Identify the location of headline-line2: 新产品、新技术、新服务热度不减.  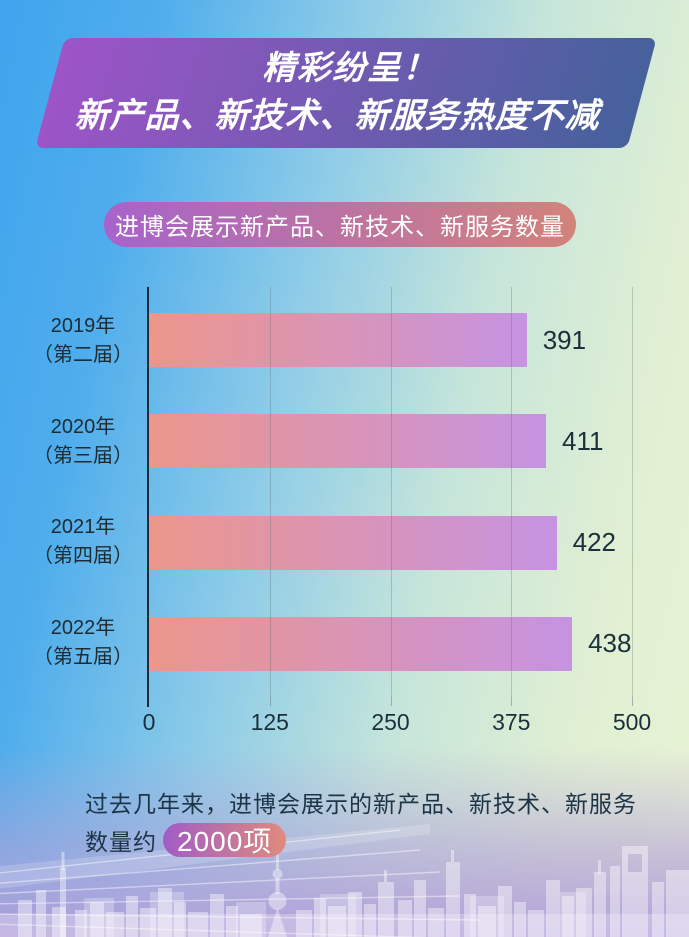
(340, 116).